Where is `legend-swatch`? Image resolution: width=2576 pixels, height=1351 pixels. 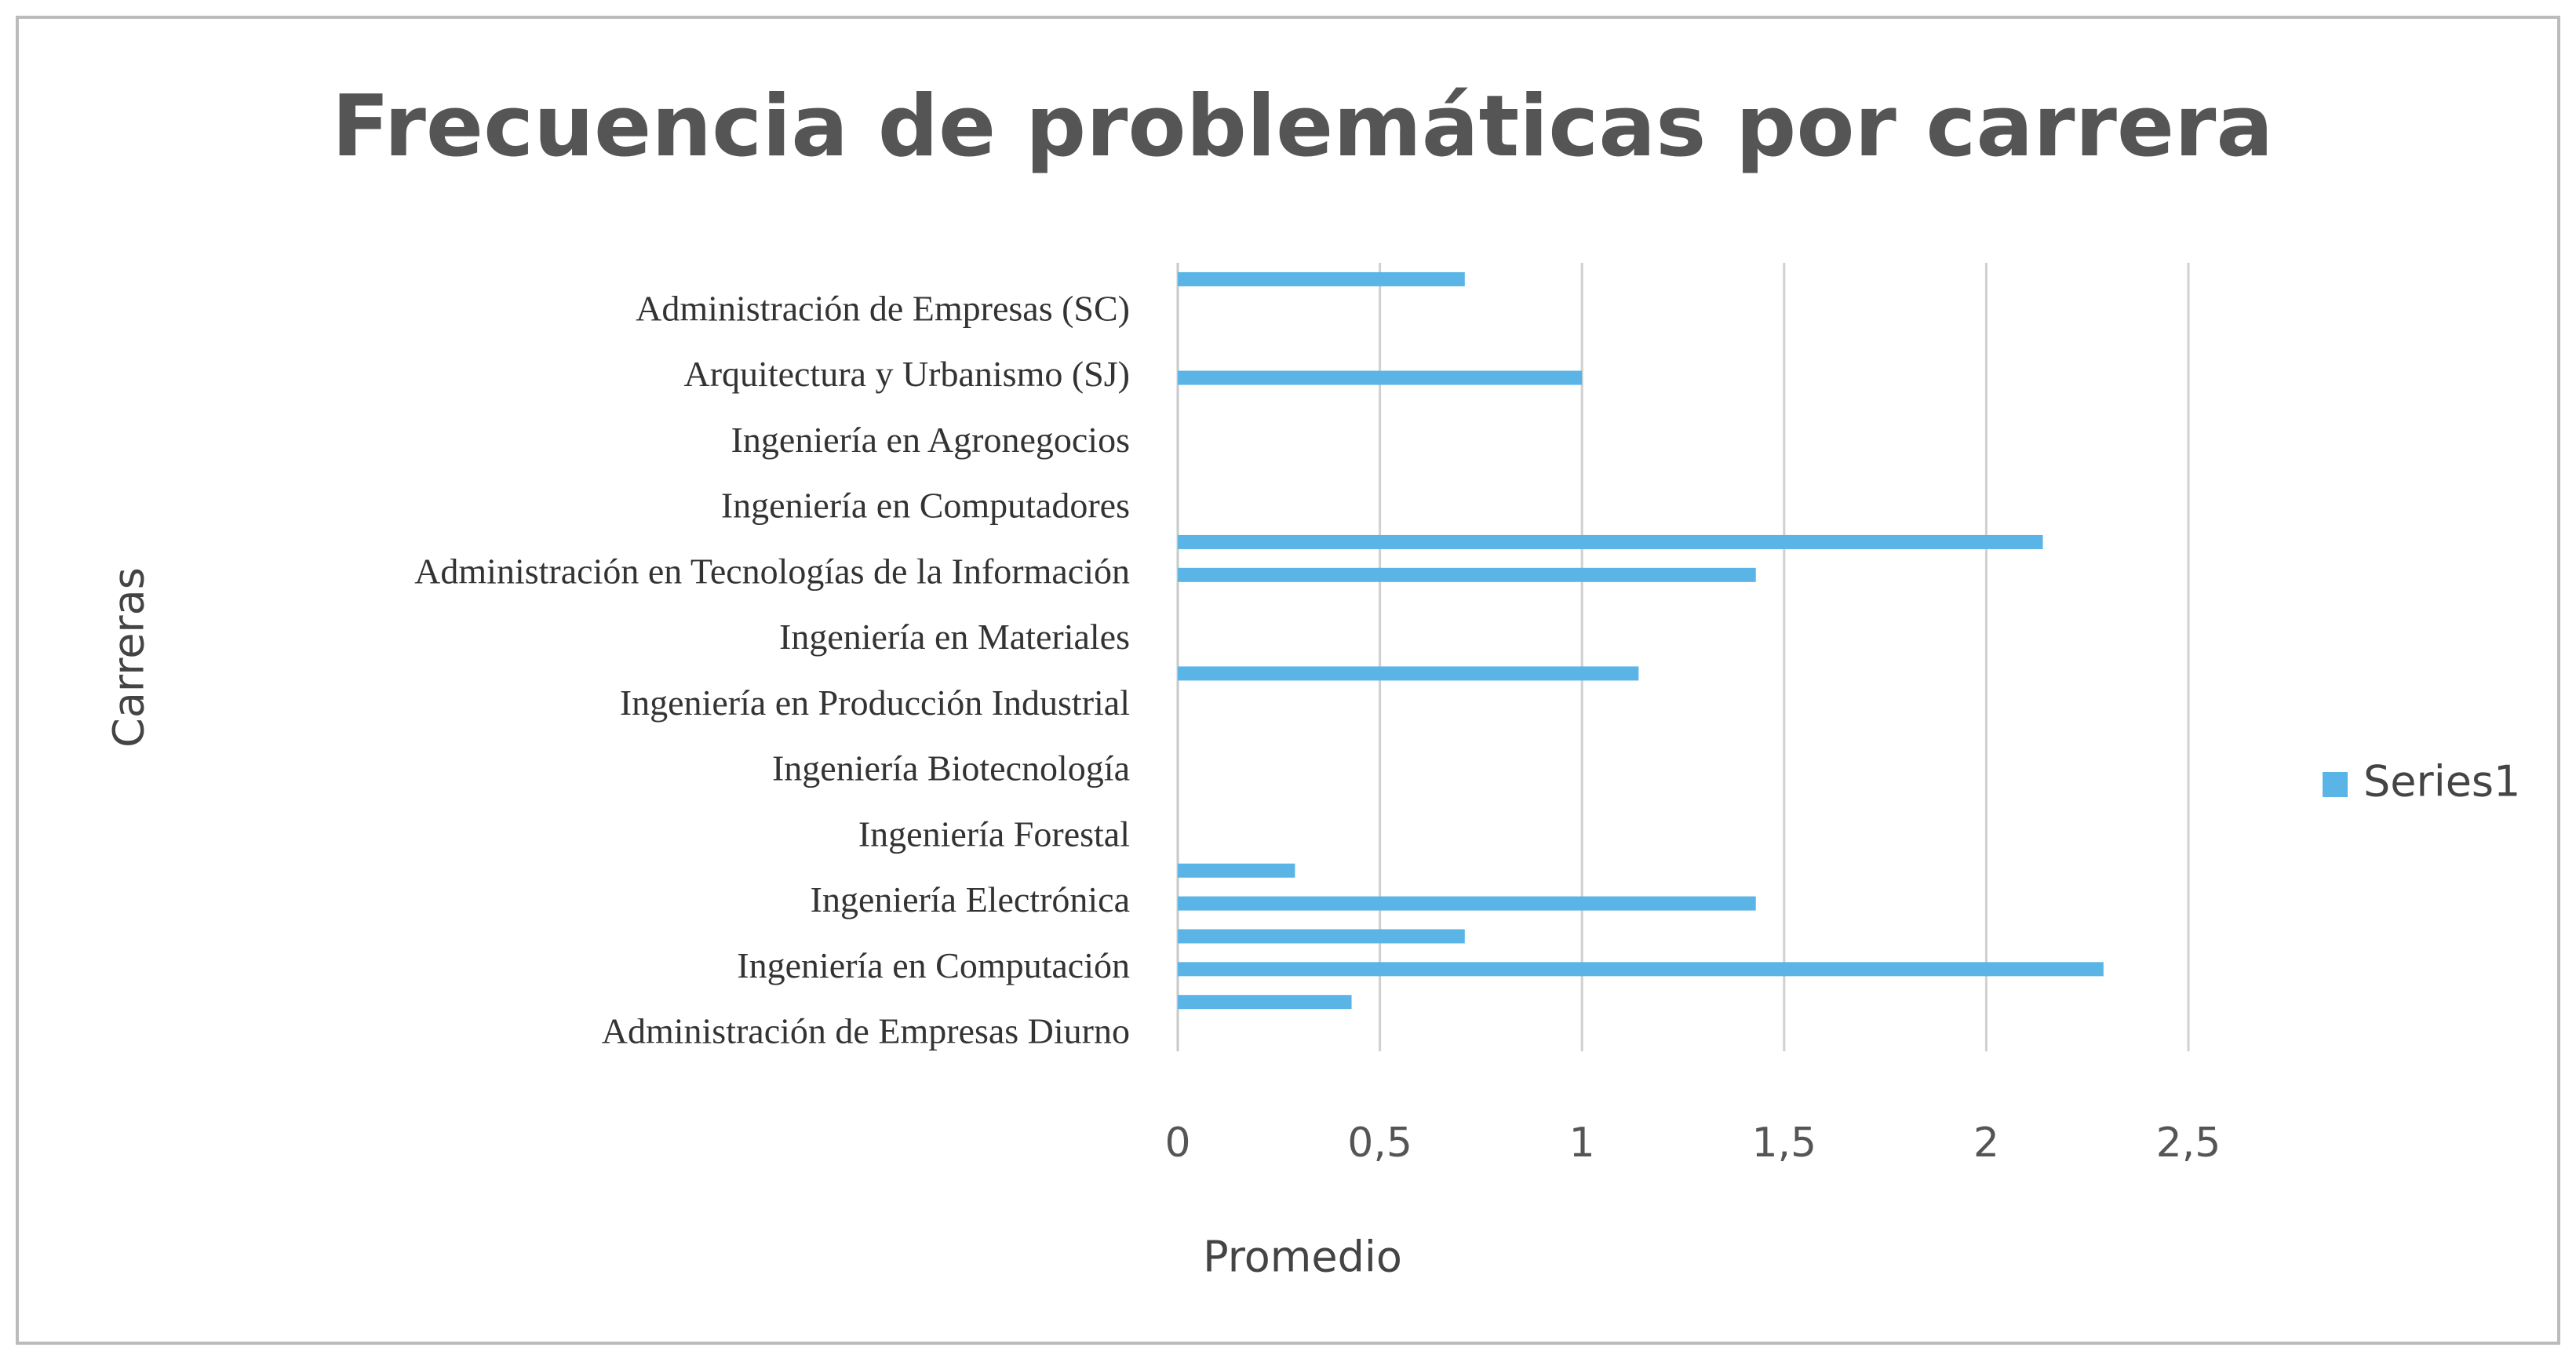 legend-swatch is located at coordinates (2335, 784).